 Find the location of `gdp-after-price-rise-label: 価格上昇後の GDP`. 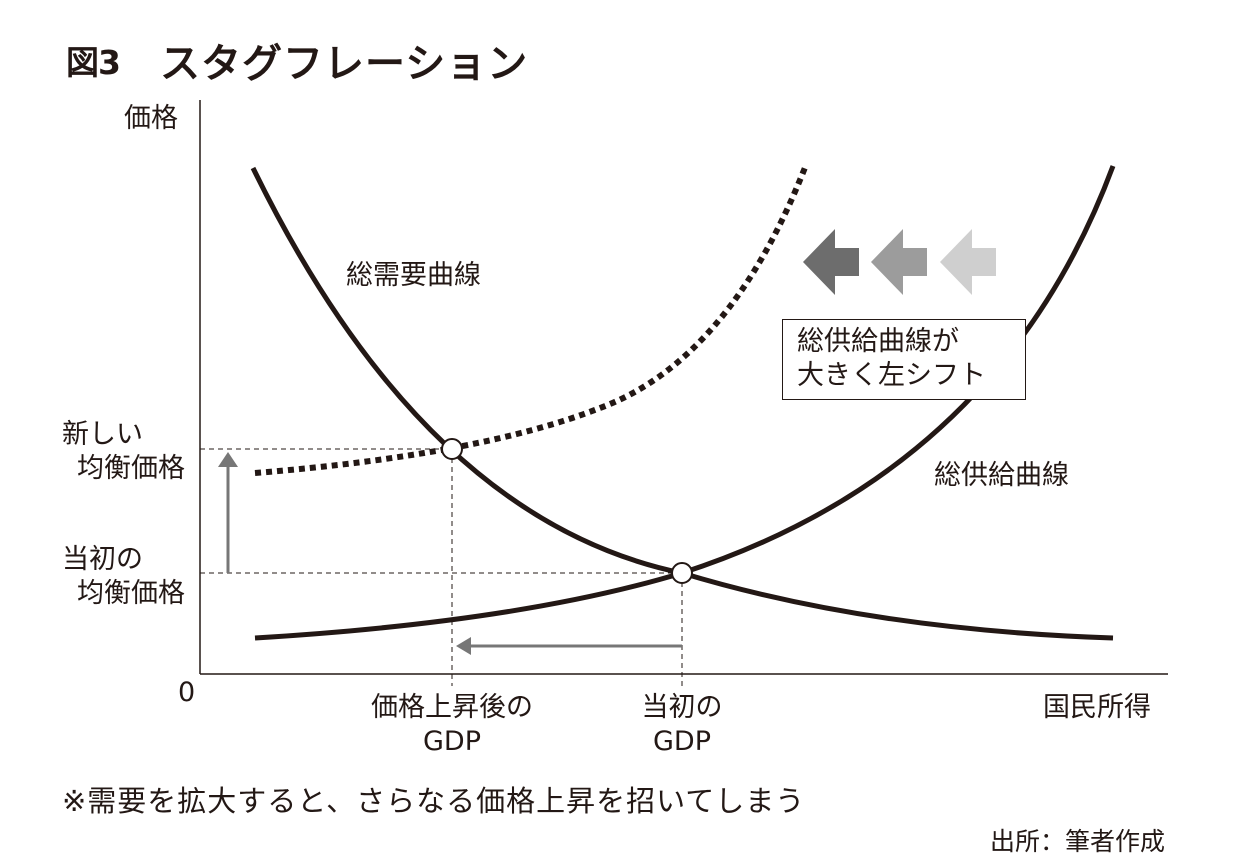

gdp-after-price-rise-label: 価格上昇後の GDP is located at coordinates (452, 724).